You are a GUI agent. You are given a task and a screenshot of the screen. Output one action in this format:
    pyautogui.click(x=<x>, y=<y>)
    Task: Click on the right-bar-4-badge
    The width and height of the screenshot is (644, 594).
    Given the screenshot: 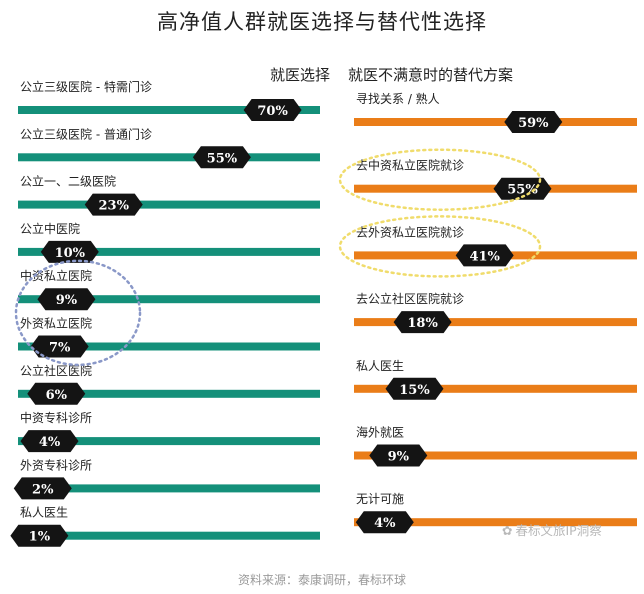 What is the action you would take?
    pyautogui.click(x=422, y=322)
    